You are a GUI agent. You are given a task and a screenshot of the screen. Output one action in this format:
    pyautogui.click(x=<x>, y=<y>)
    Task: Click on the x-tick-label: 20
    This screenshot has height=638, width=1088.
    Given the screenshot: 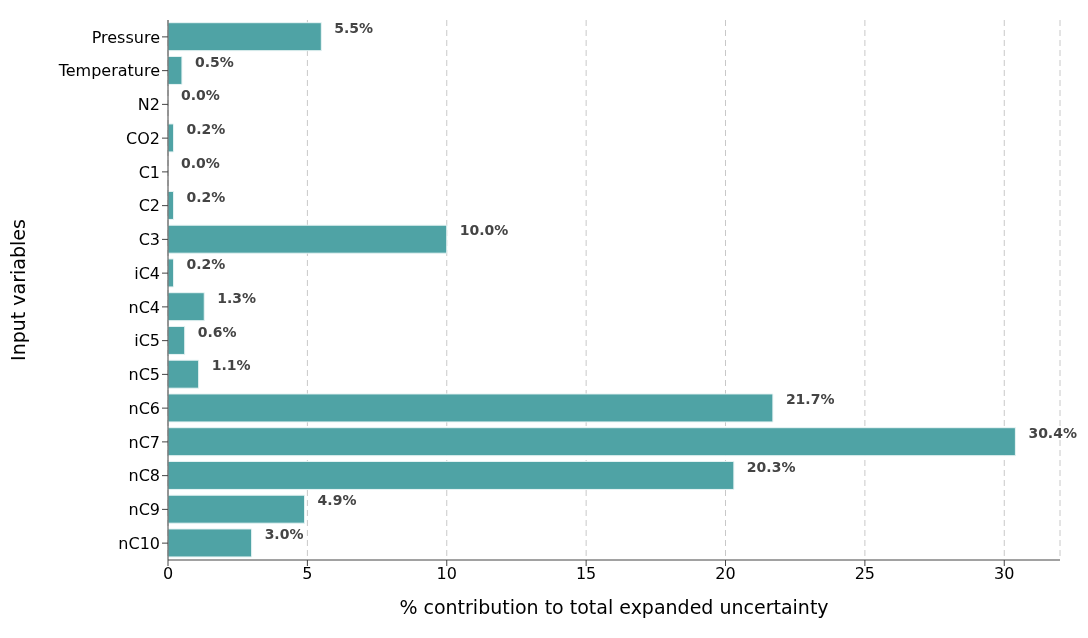 What is the action you would take?
    pyautogui.click(x=725, y=574)
    